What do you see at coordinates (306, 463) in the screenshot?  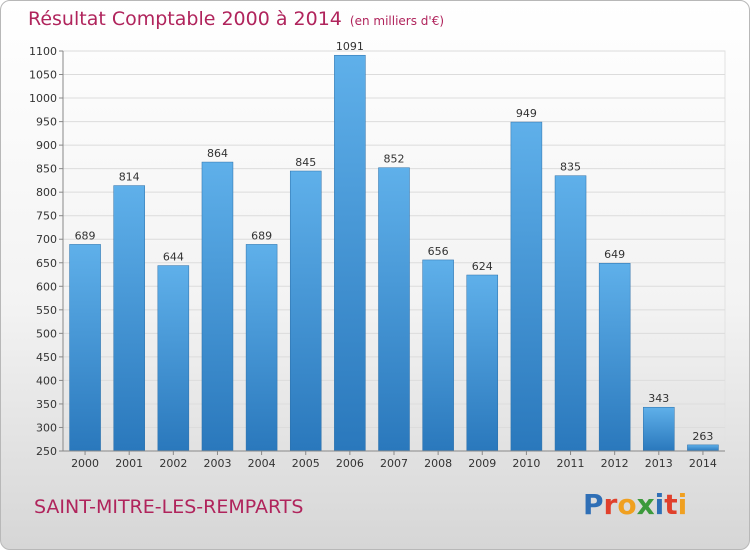 I see `x-tick-label: 2005` at bounding box center [306, 463].